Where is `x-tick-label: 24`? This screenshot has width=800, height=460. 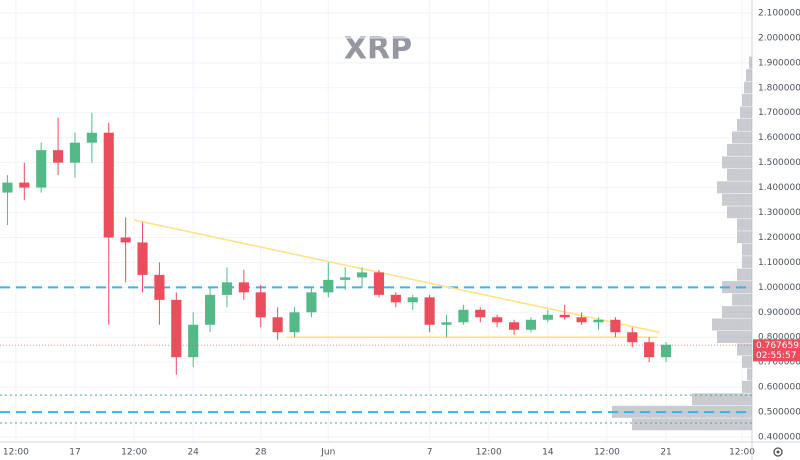
x-tick-label: 24 is located at coordinates (193, 453).